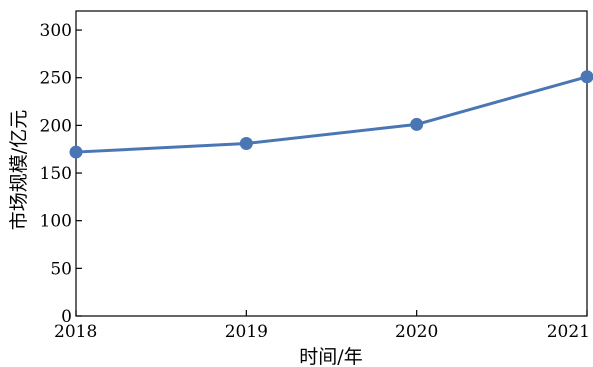 Image resolution: width=593 pixels, height=367 pixels. What do you see at coordinates (322, 326) in the screenshot?
I see `x-axis: 2018 2019 2020 2021` at bounding box center [322, 326].